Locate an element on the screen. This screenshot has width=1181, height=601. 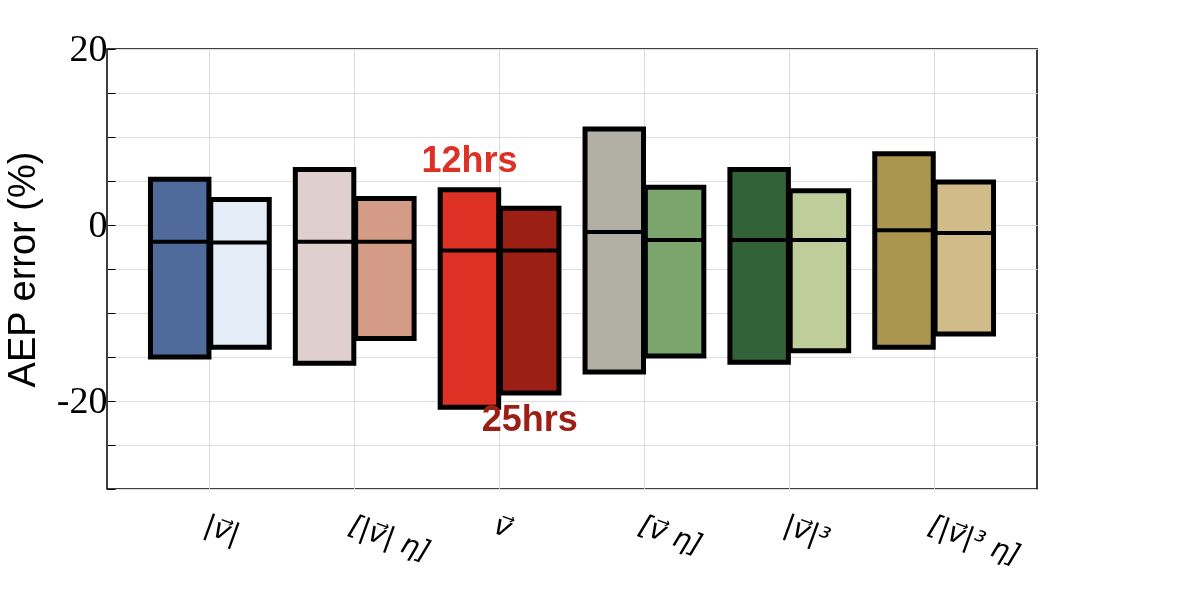
series-label: 12hrs is located at coordinates (469, 159).